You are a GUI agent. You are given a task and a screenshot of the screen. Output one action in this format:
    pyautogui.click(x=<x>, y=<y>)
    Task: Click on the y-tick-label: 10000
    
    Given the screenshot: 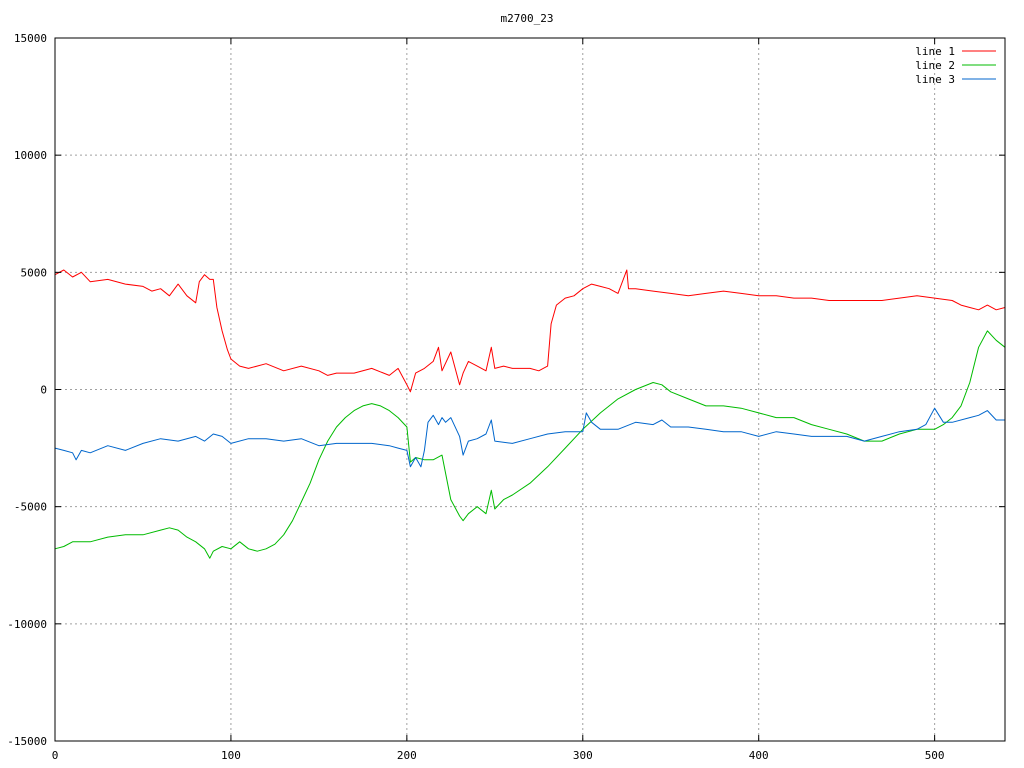 What is the action you would take?
    pyautogui.click(x=30, y=155)
    